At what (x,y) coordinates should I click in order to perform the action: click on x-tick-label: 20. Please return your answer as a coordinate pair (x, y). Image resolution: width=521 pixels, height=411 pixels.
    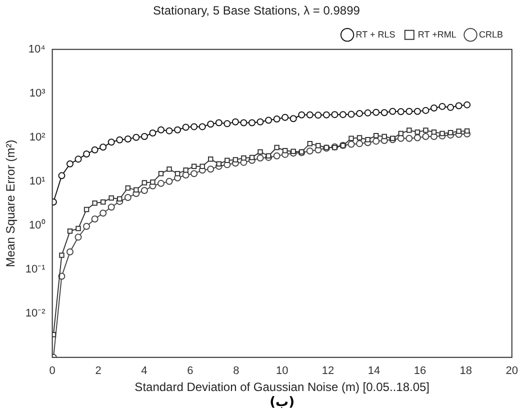
    Looking at the image, I should click on (512, 371).